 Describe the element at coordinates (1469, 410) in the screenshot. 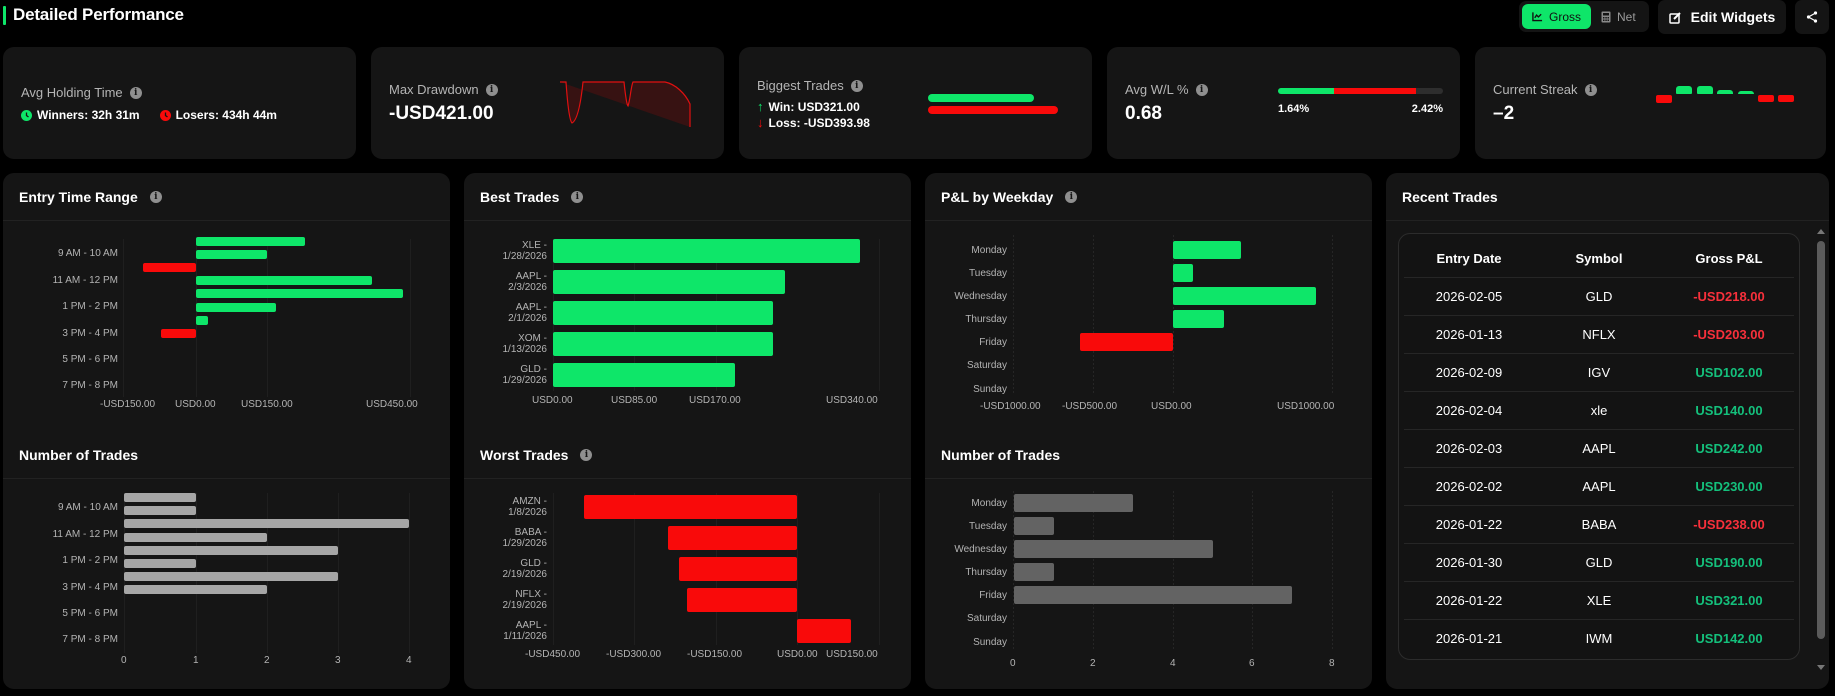

I see `entry-date-cell: 2026-02-04` at that location.